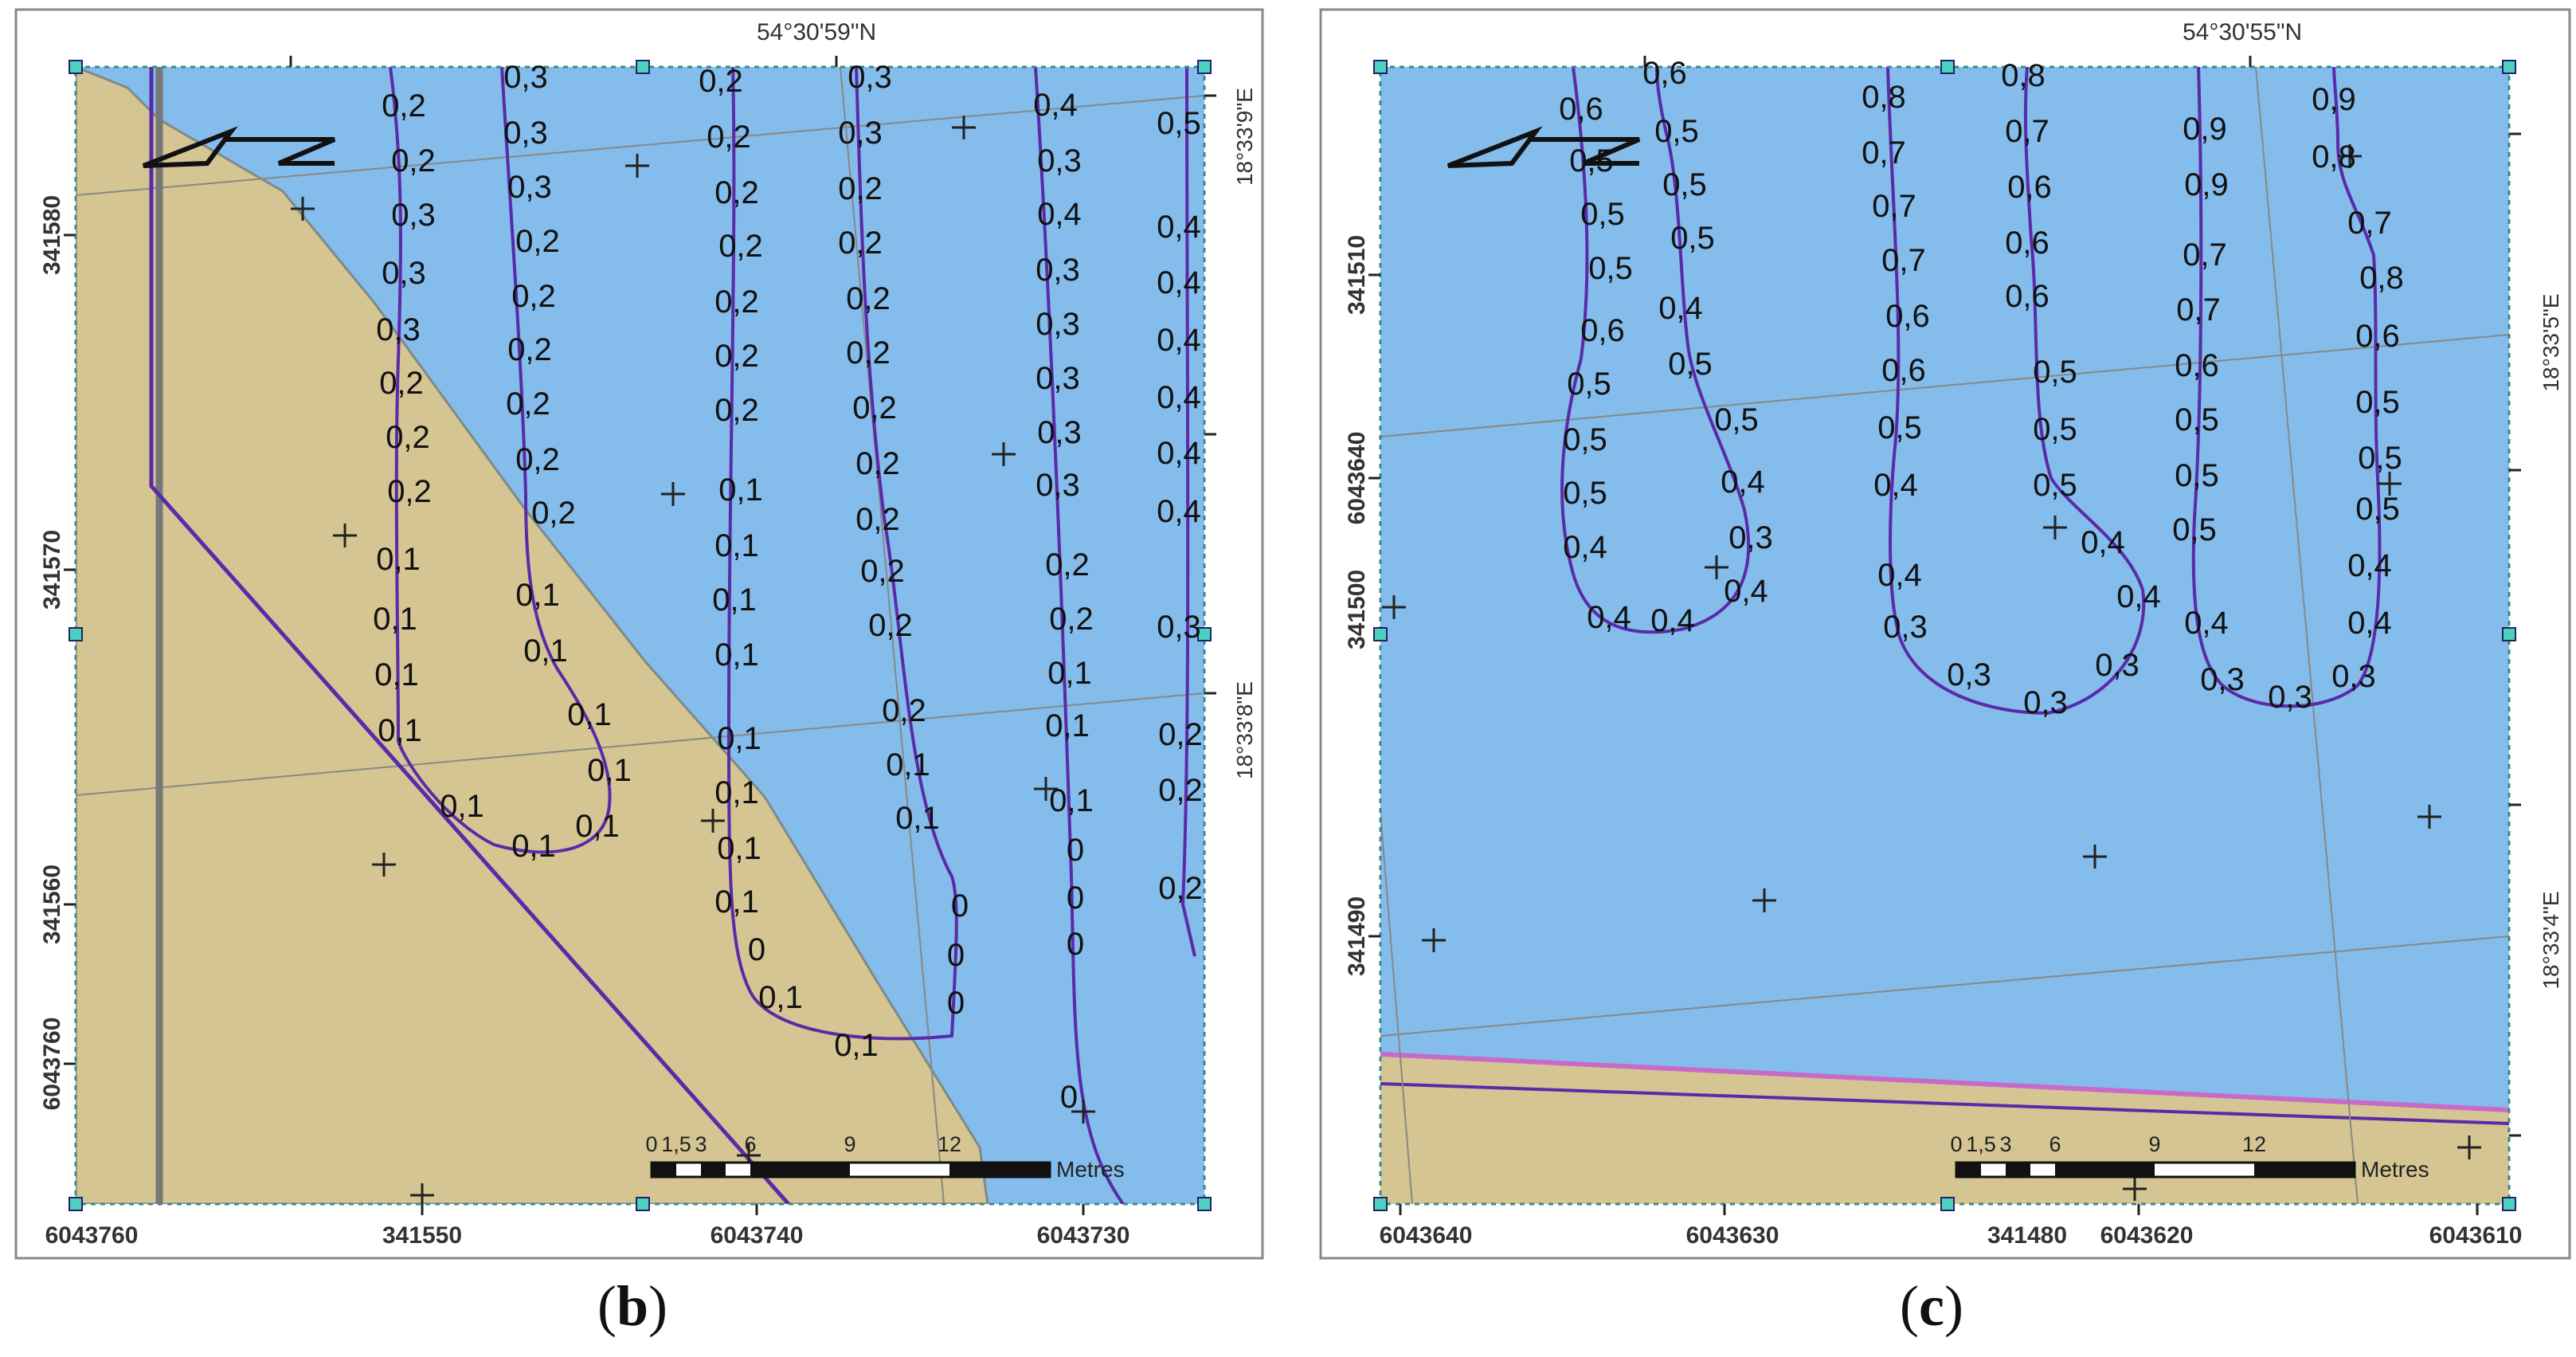 This screenshot has width=2576, height=1357. Describe the element at coordinates (2005, 1144) in the screenshot. I see `scale-tick-label: 3` at that location.